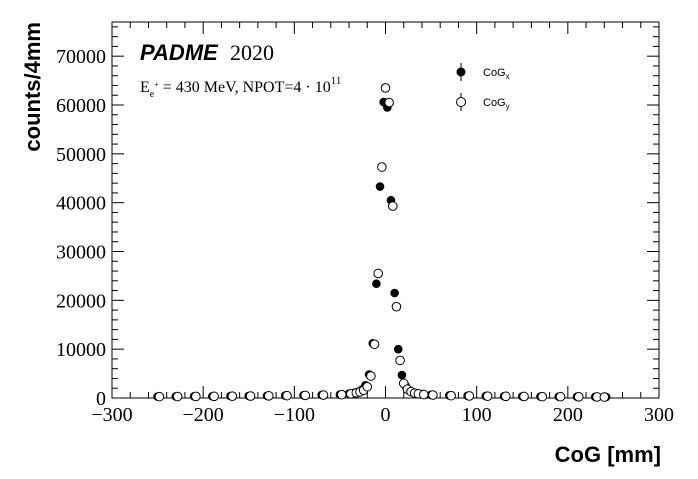  What do you see at coordinates (32, 87) in the screenshot?
I see `y-axis-title: counts/4mm` at bounding box center [32, 87].